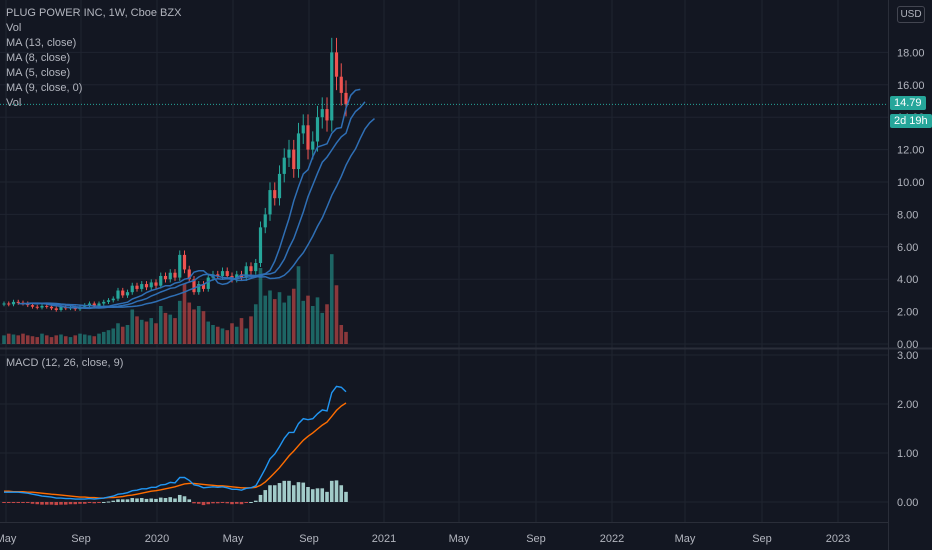 This screenshot has height=550, width=932. I want to click on moving-average-line, so click(189, 199).